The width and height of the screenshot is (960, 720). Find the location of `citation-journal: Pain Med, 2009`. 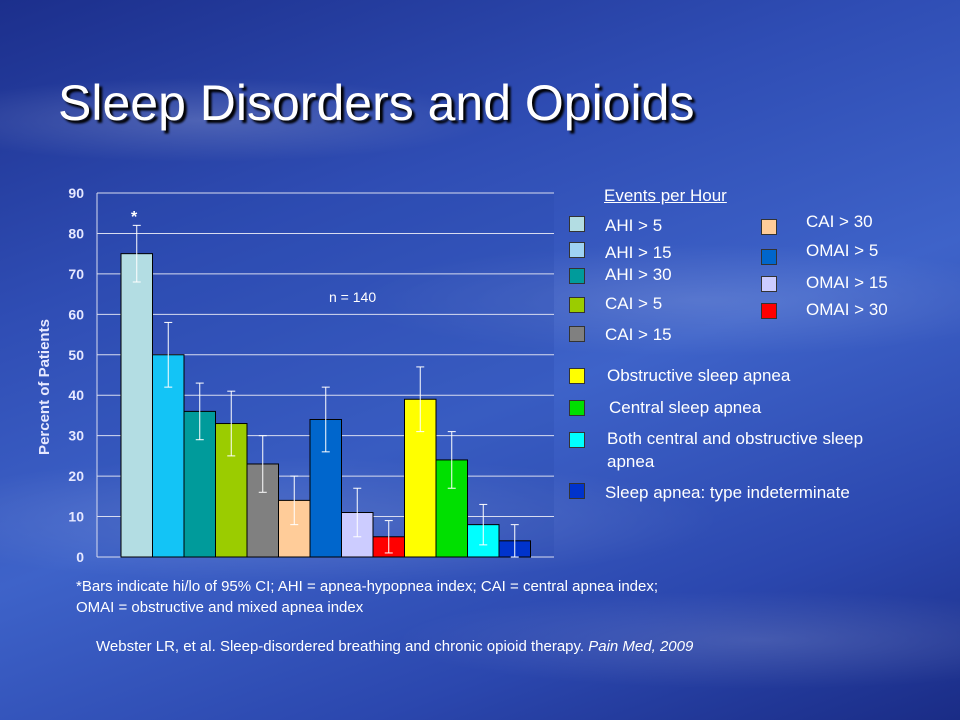

citation-journal: Pain Med, 2009 is located at coordinates (641, 646).